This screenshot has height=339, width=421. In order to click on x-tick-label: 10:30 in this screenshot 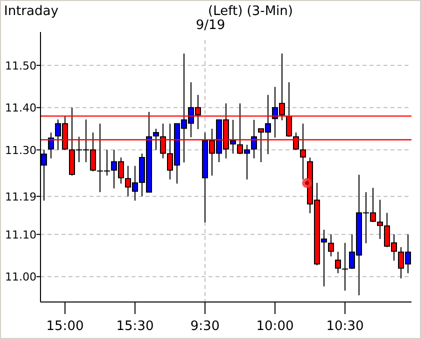, I will do `click(345, 326)`.